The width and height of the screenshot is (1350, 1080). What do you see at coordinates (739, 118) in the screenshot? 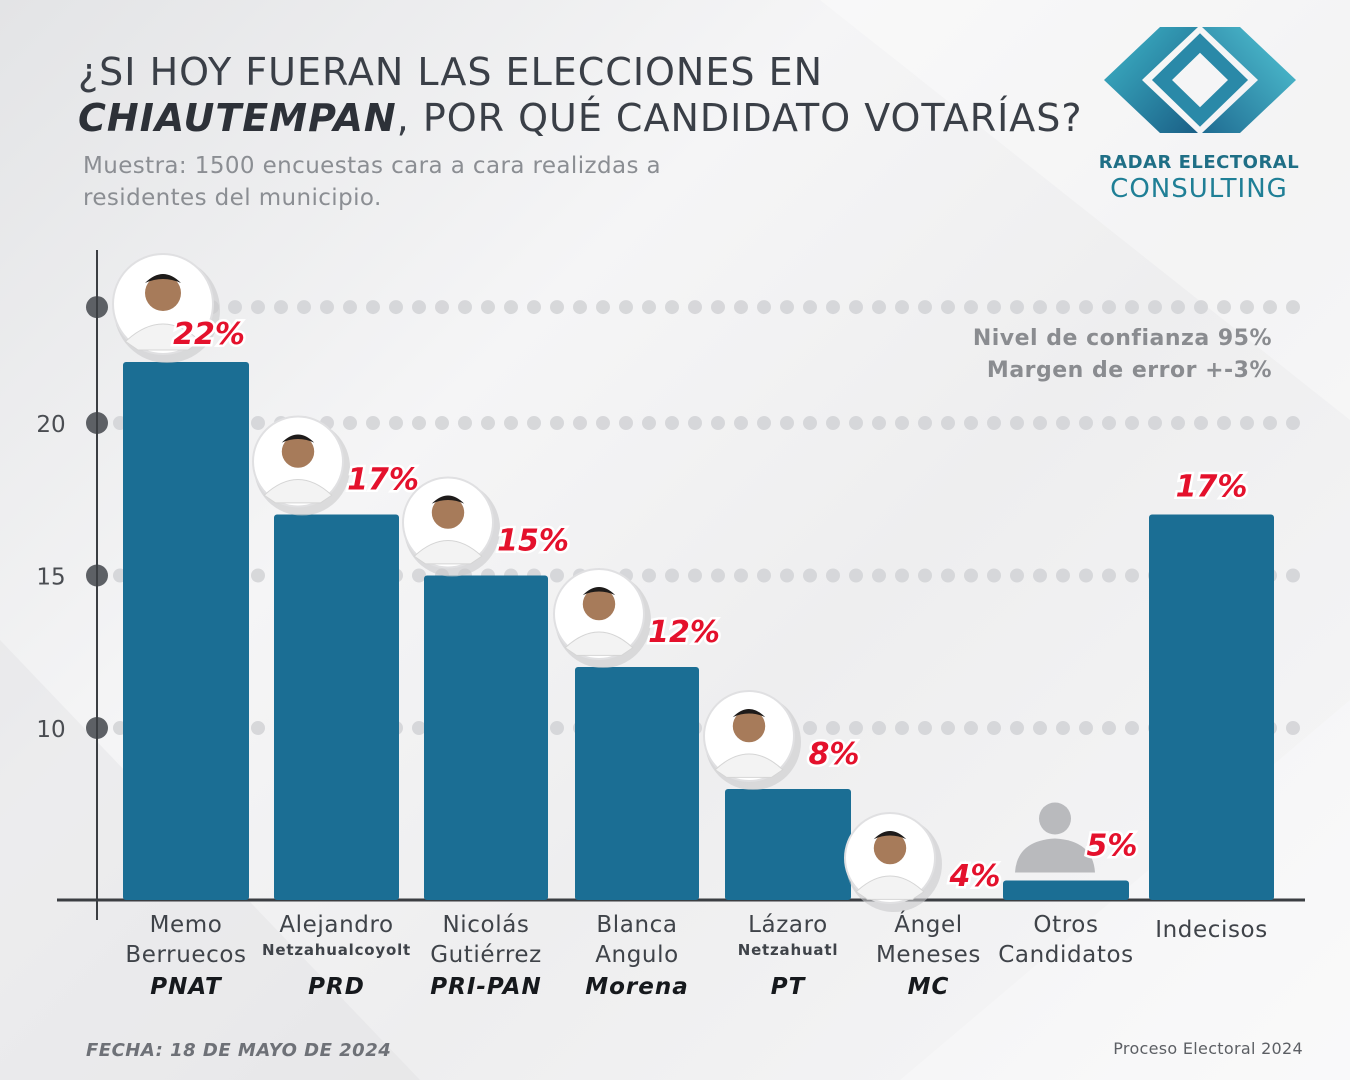
I see `title-line2-rest: , POR QUÉ CANDIDATO VOTARÍAS?` at bounding box center [739, 118].